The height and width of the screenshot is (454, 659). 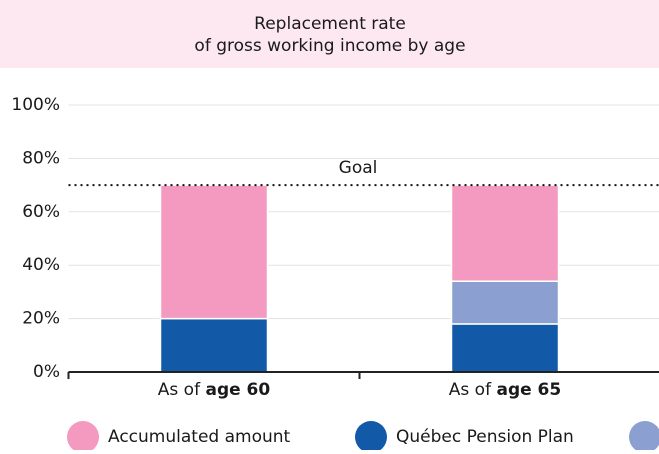 I want to click on x-tick-label-bold: age 60, so click(x=237, y=390).